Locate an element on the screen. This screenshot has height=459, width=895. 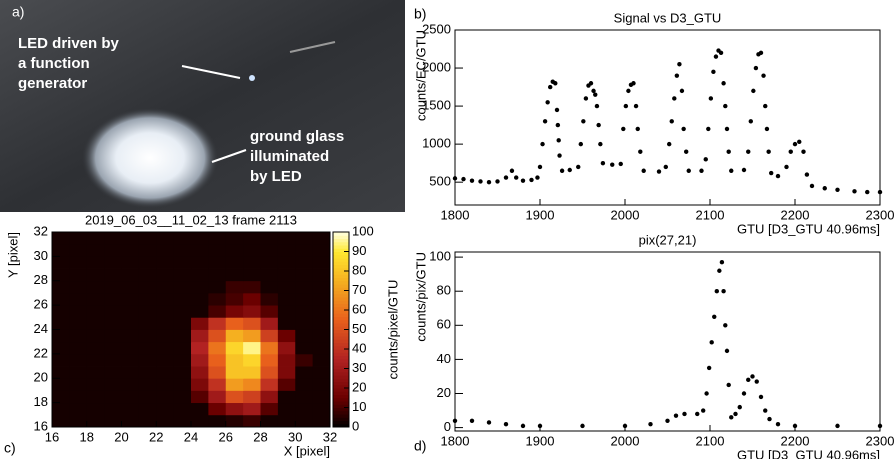
led is located at coordinates (252, 78).